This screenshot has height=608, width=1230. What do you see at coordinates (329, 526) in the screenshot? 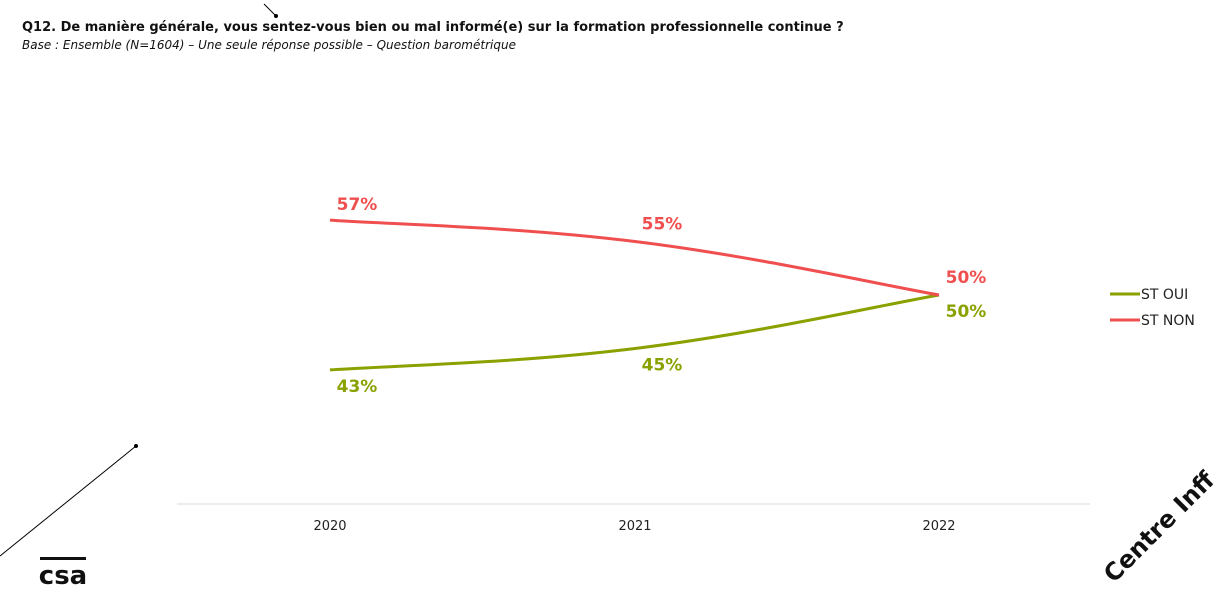
I see `x-tick-label-2020: 2020` at bounding box center [329, 526].